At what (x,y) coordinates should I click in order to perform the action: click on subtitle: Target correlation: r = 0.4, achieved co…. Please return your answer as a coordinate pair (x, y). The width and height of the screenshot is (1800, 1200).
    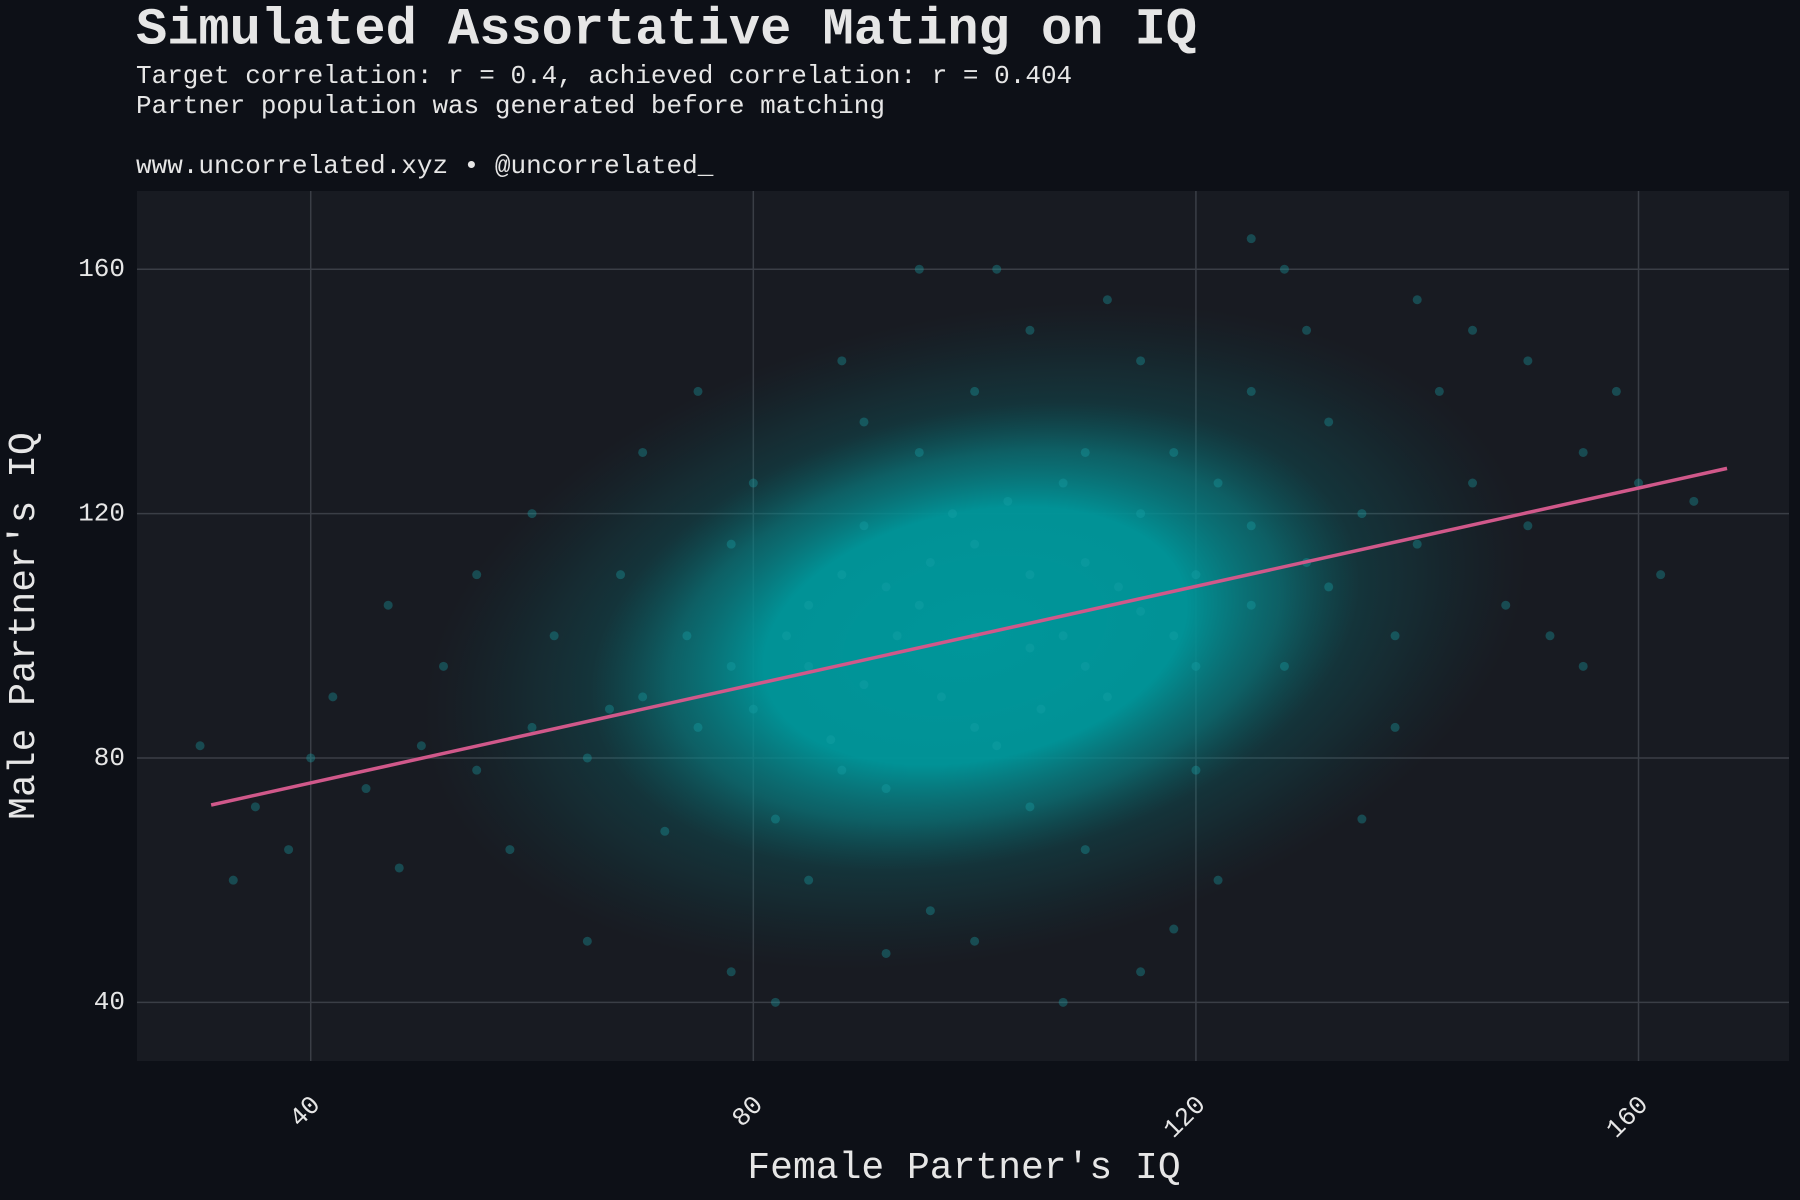
    Looking at the image, I should click on (604, 76).